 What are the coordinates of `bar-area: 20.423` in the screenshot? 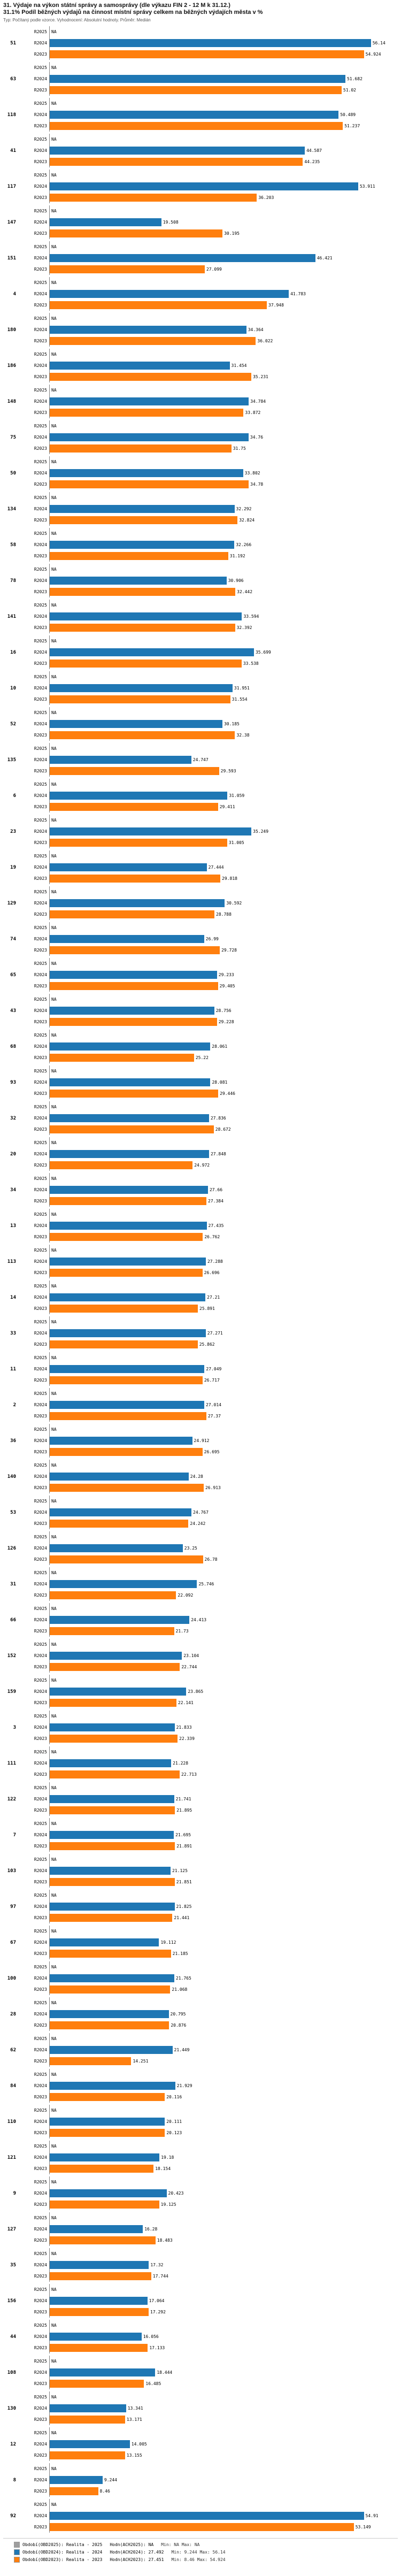 It's located at (223, 2193).